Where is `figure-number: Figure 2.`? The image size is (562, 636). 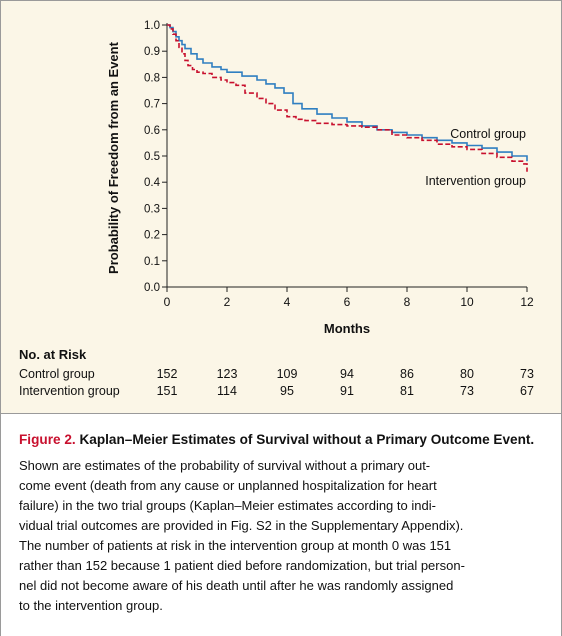
figure-number: Figure 2. is located at coordinates (47, 439).